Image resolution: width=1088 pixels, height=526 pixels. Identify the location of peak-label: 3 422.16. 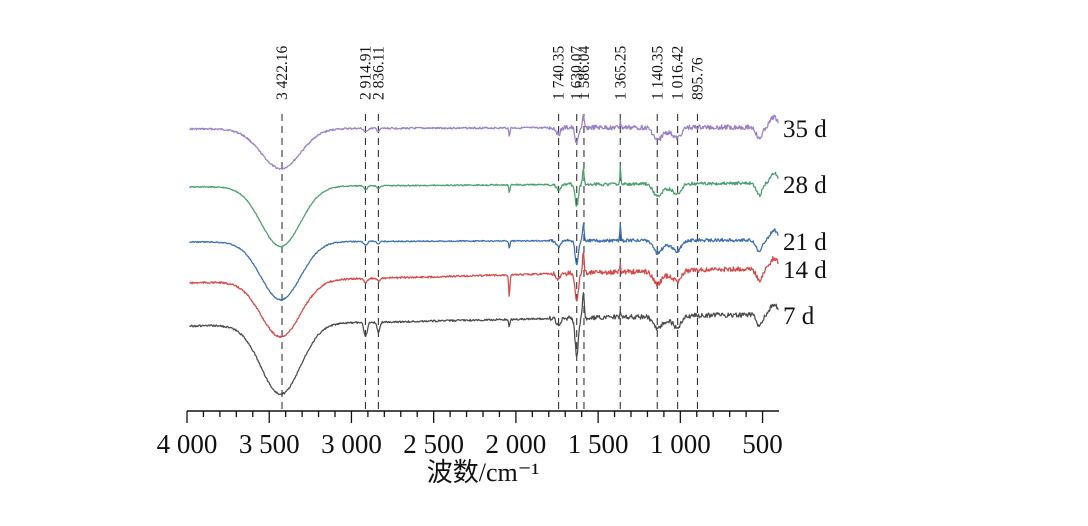
(282, 73).